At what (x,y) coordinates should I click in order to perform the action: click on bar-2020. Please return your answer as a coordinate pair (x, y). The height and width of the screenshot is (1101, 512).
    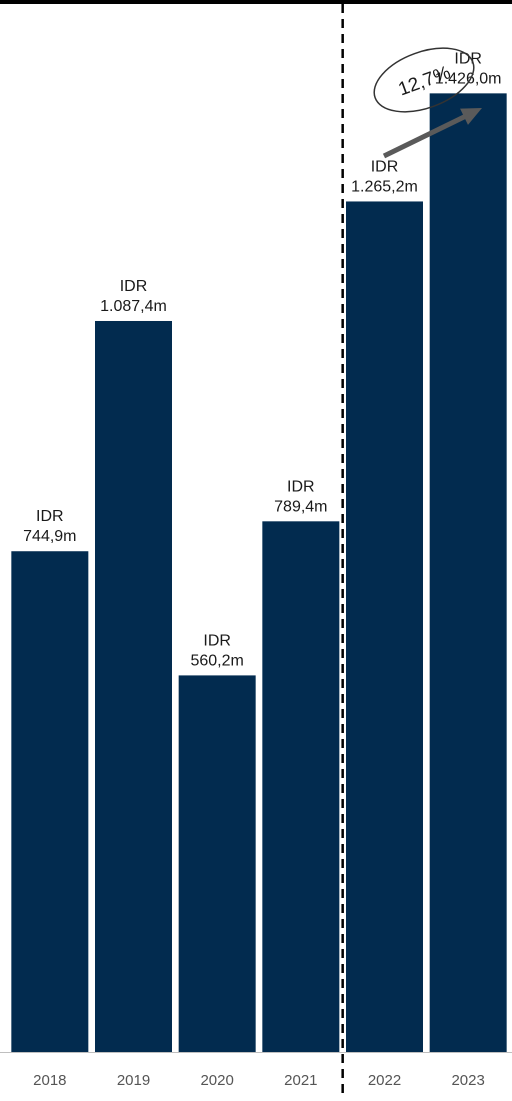
    Looking at the image, I should click on (217, 863).